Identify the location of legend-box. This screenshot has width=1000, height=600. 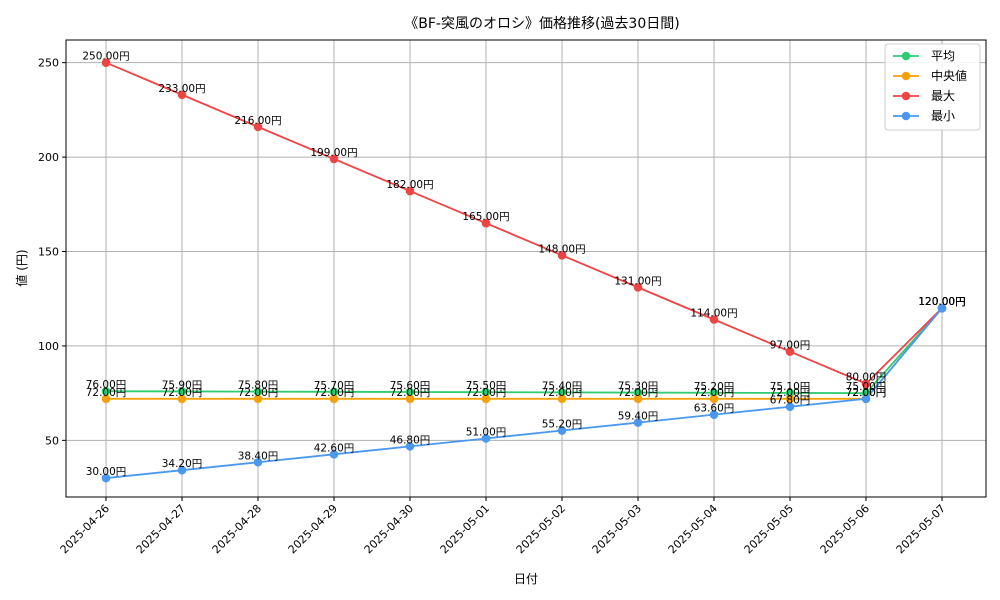
(932, 87).